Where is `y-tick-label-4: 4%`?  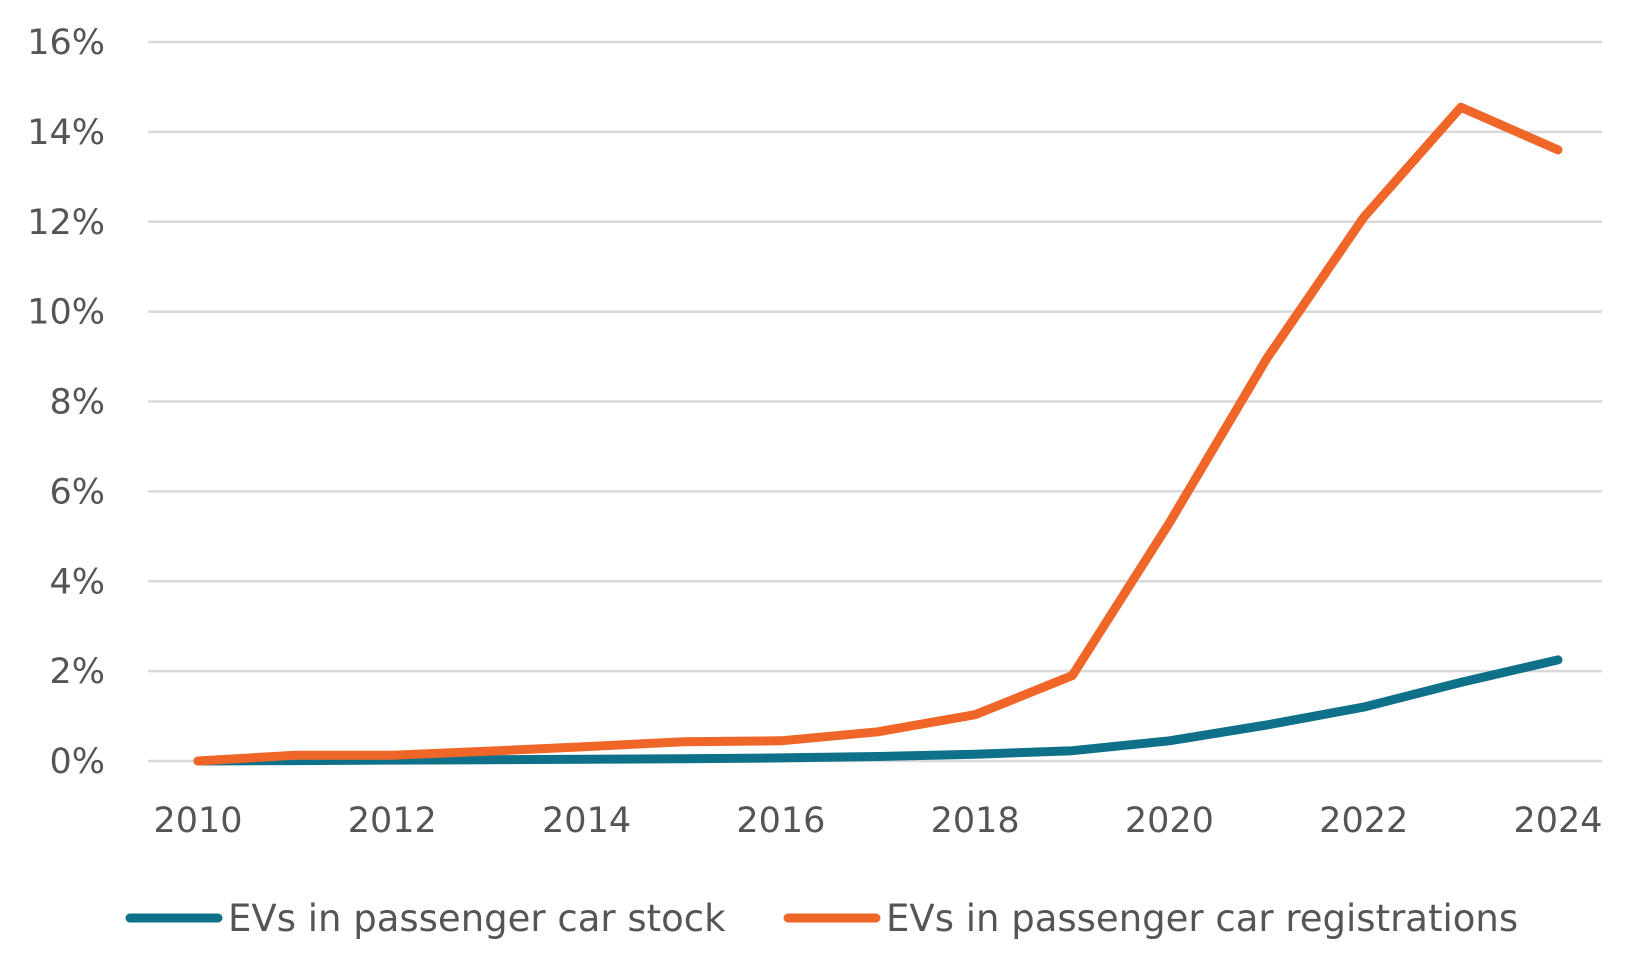
y-tick-label-4: 4% is located at coordinates (77, 582).